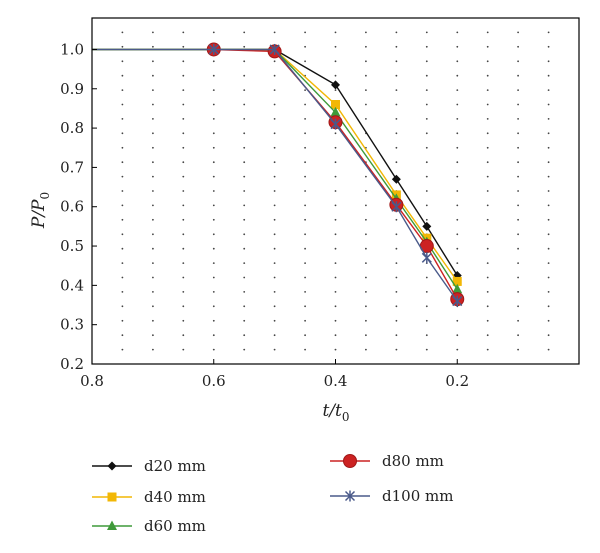  I want to click on x-tick-label: 0.2, so click(457, 381).